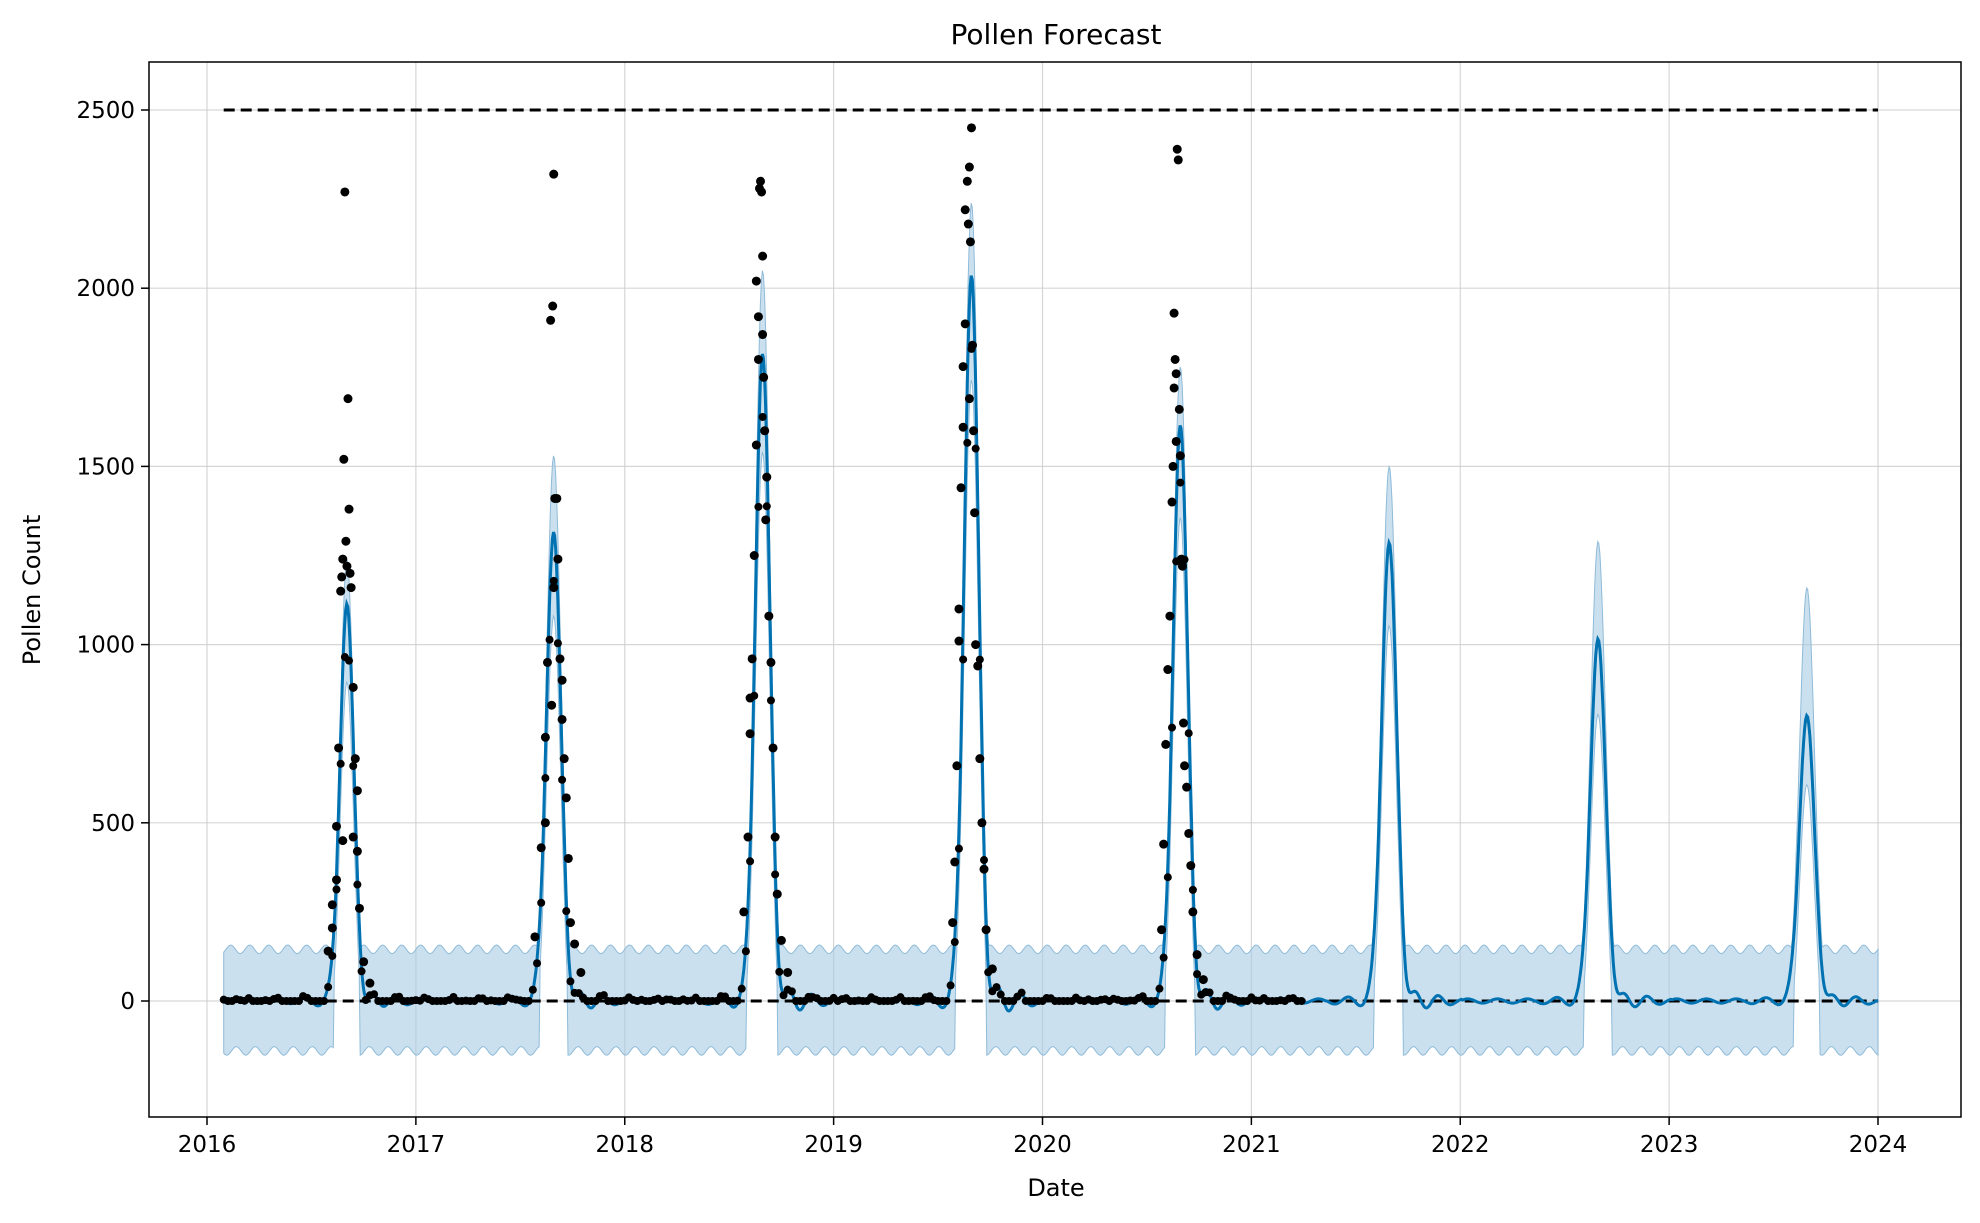 The width and height of the screenshot is (1980, 1223). What do you see at coordinates (112, 556) in the screenshot?
I see `y-axis-ticks: 0 500 1000 1500 2000 2500` at bounding box center [112, 556].